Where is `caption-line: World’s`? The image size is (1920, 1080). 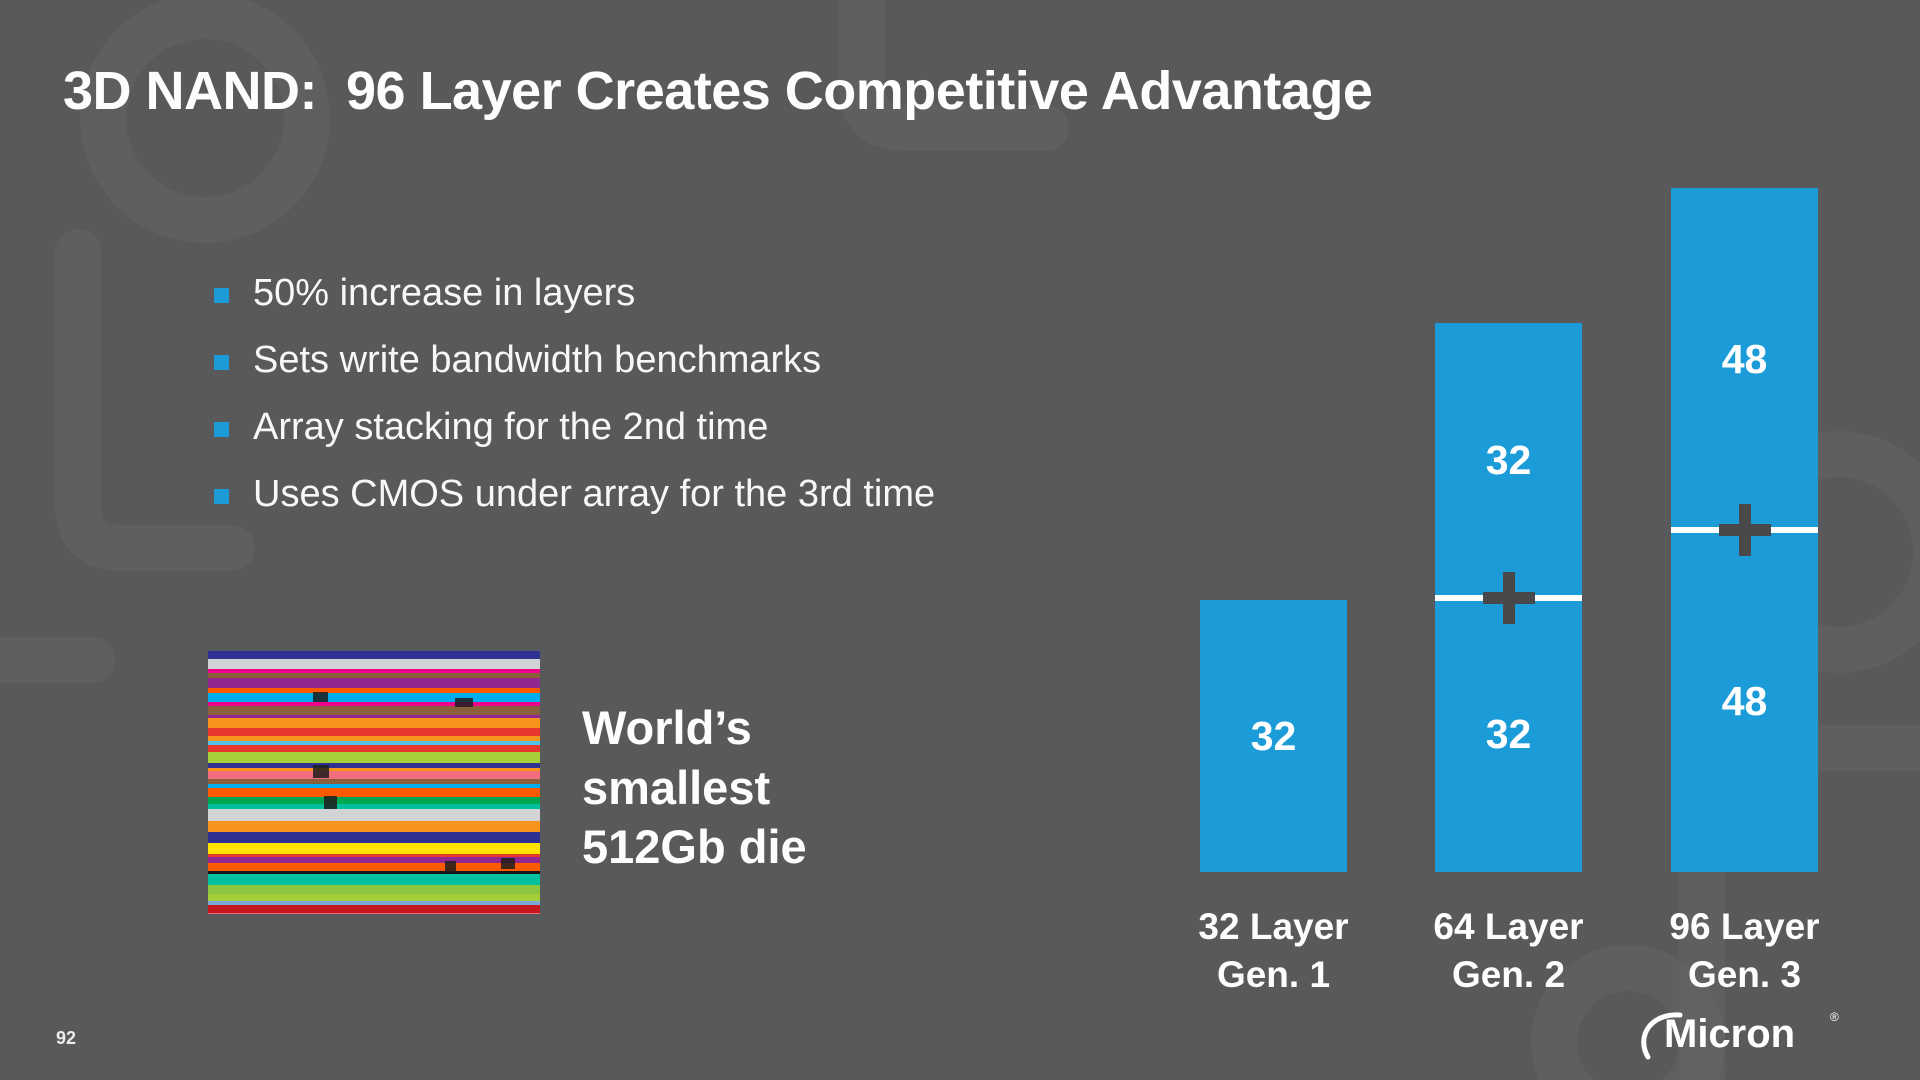
caption-line: World’s is located at coordinates (667, 727).